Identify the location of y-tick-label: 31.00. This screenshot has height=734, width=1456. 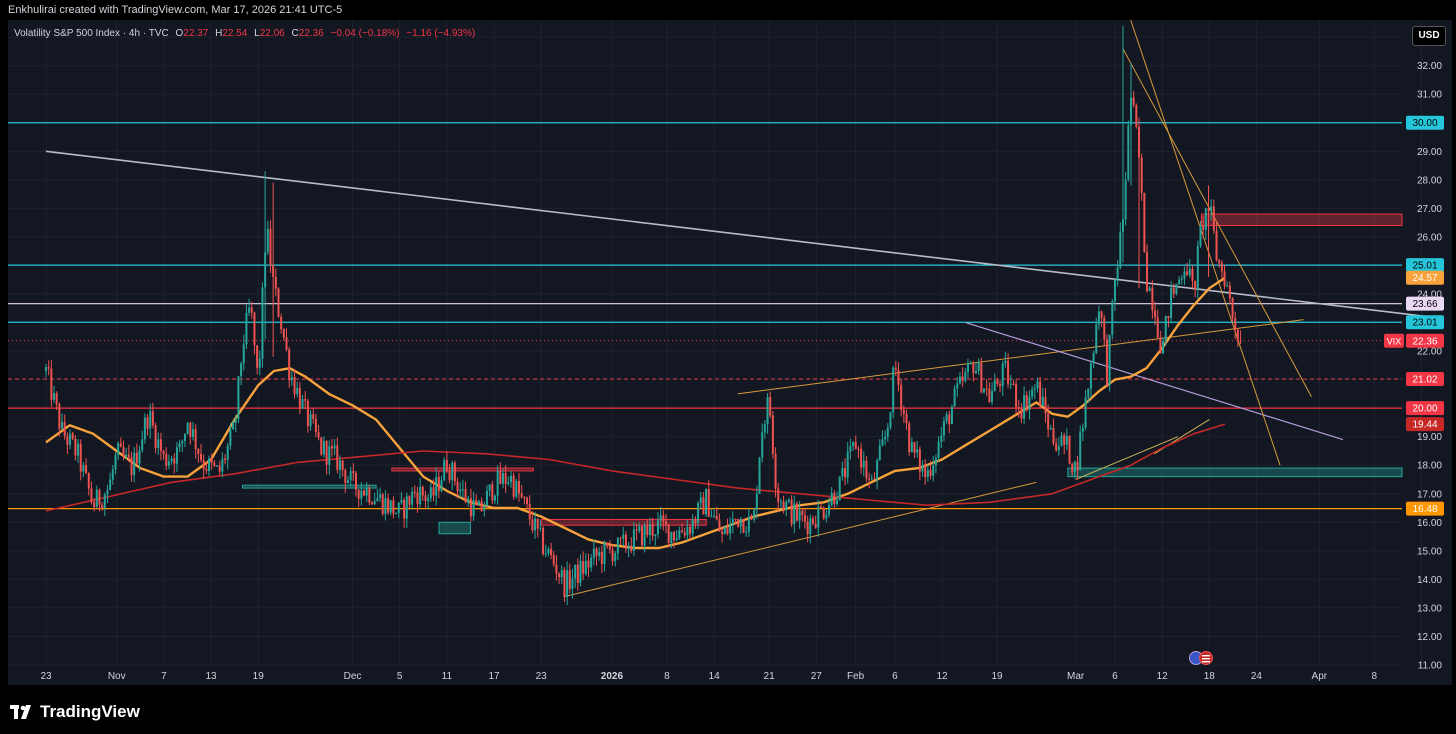
(1429, 95).